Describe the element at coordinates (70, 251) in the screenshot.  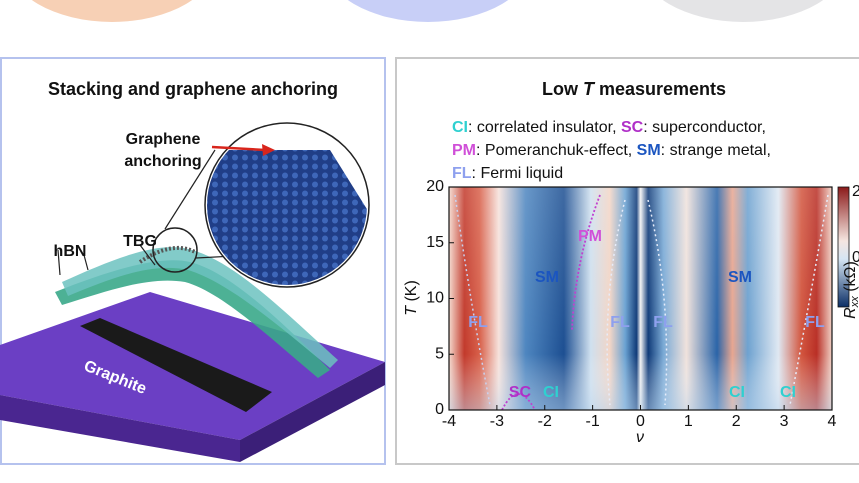
I see `hbn-label: hBN` at that location.